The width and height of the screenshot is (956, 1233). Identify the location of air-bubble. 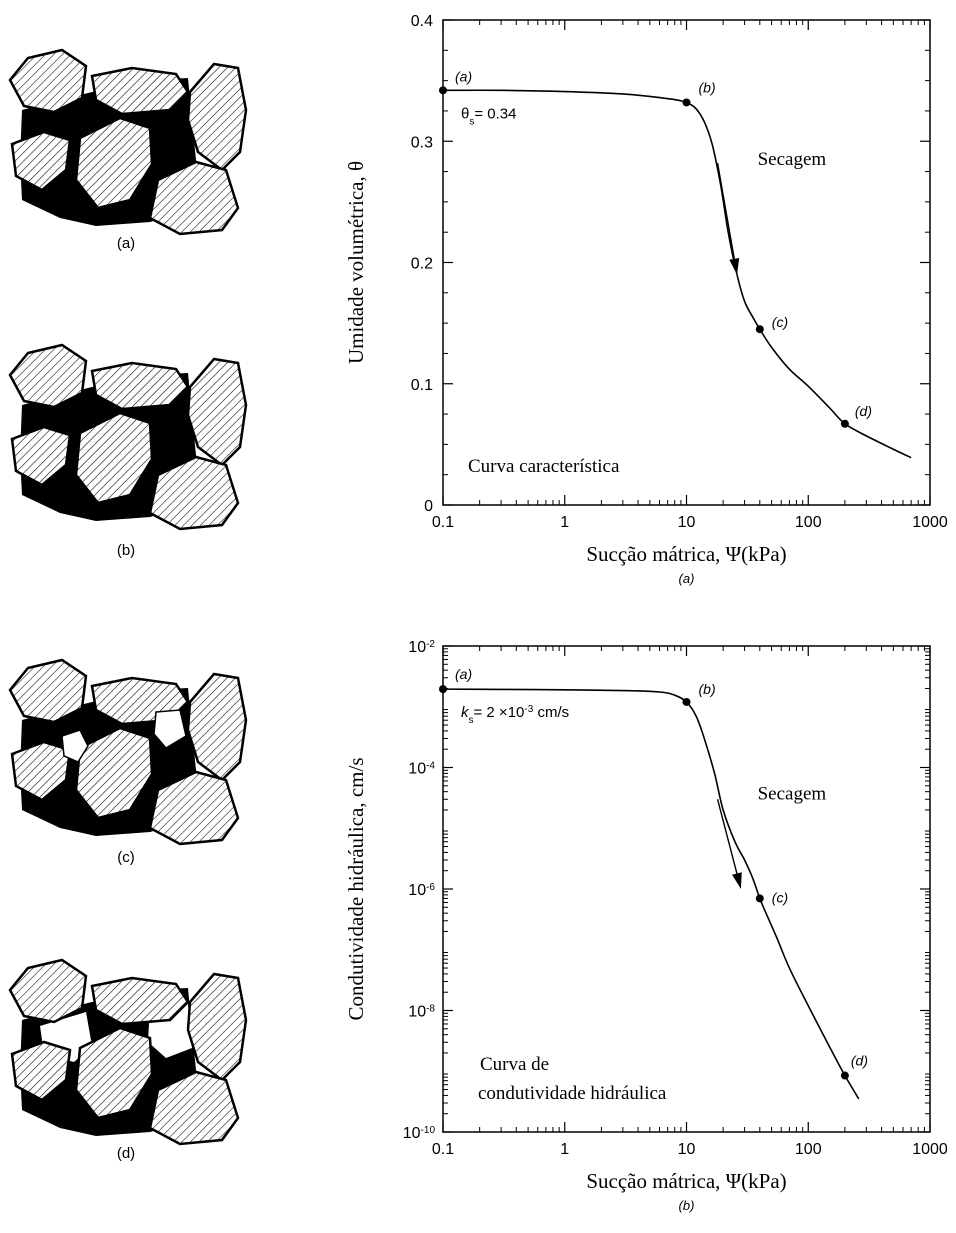
(75, 746).